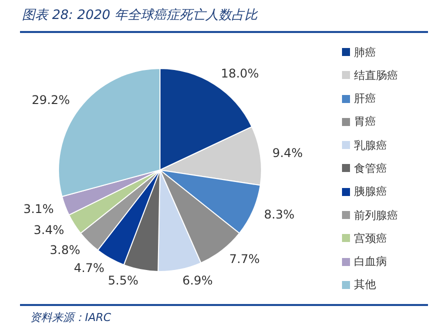  I want to click on text: 资料来源：IARC, so click(71, 317).